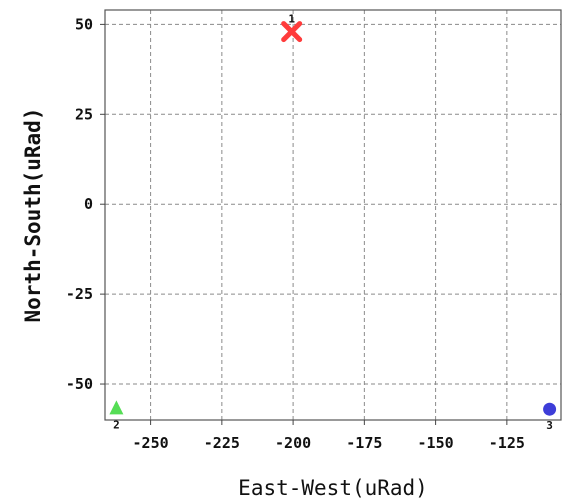 This screenshot has width=581, height=501. What do you see at coordinates (507, 443) in the screenshot?
I see `x-tick-label: -125` at bounding box center [507, 443].